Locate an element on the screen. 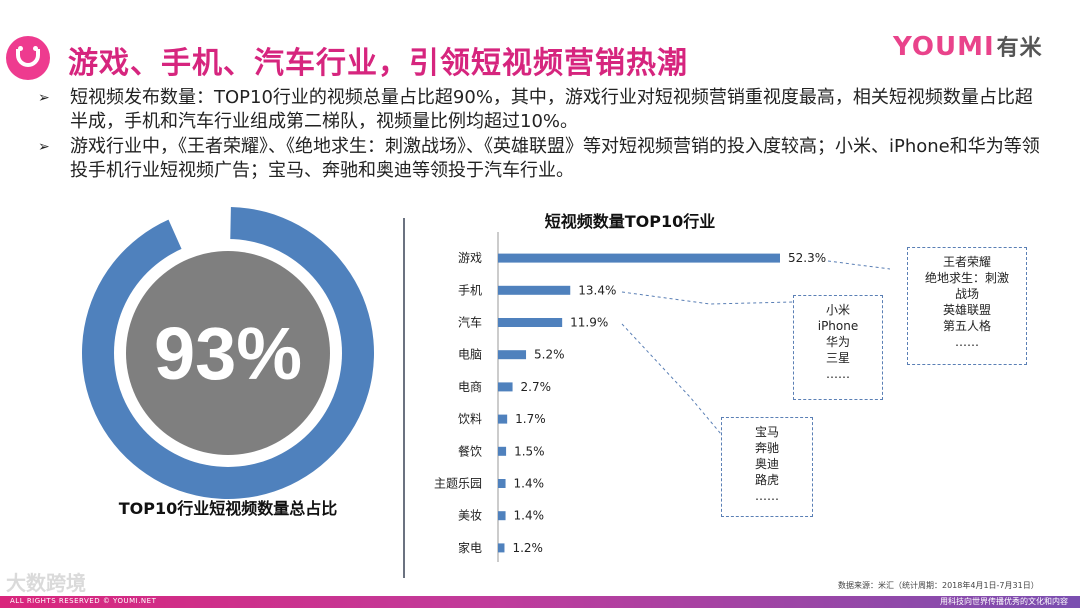 The height and width of the screenshot is (608, 1080). data-source-note: 数据来源：米汇（统计周期：2018年4月1日-7月31日） is located at coordinates (938, 585).